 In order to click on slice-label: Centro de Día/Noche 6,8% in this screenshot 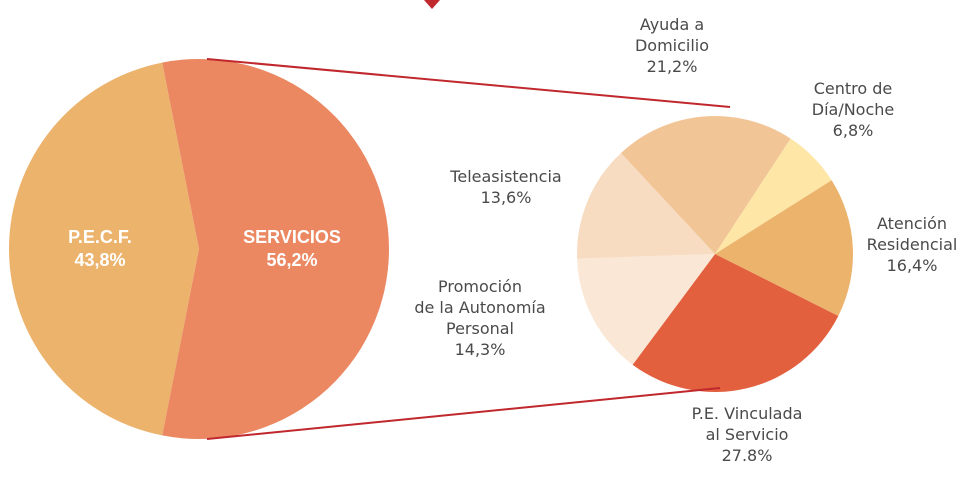, I will do `click(853, 109)`.